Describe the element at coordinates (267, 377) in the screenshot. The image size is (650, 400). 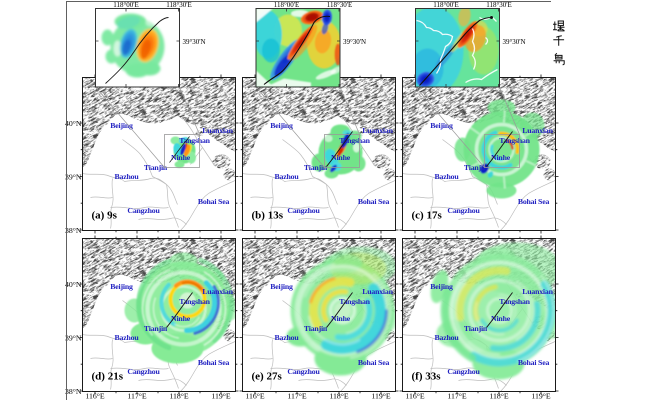
I see `svg-text: (e) 27s` at that location.